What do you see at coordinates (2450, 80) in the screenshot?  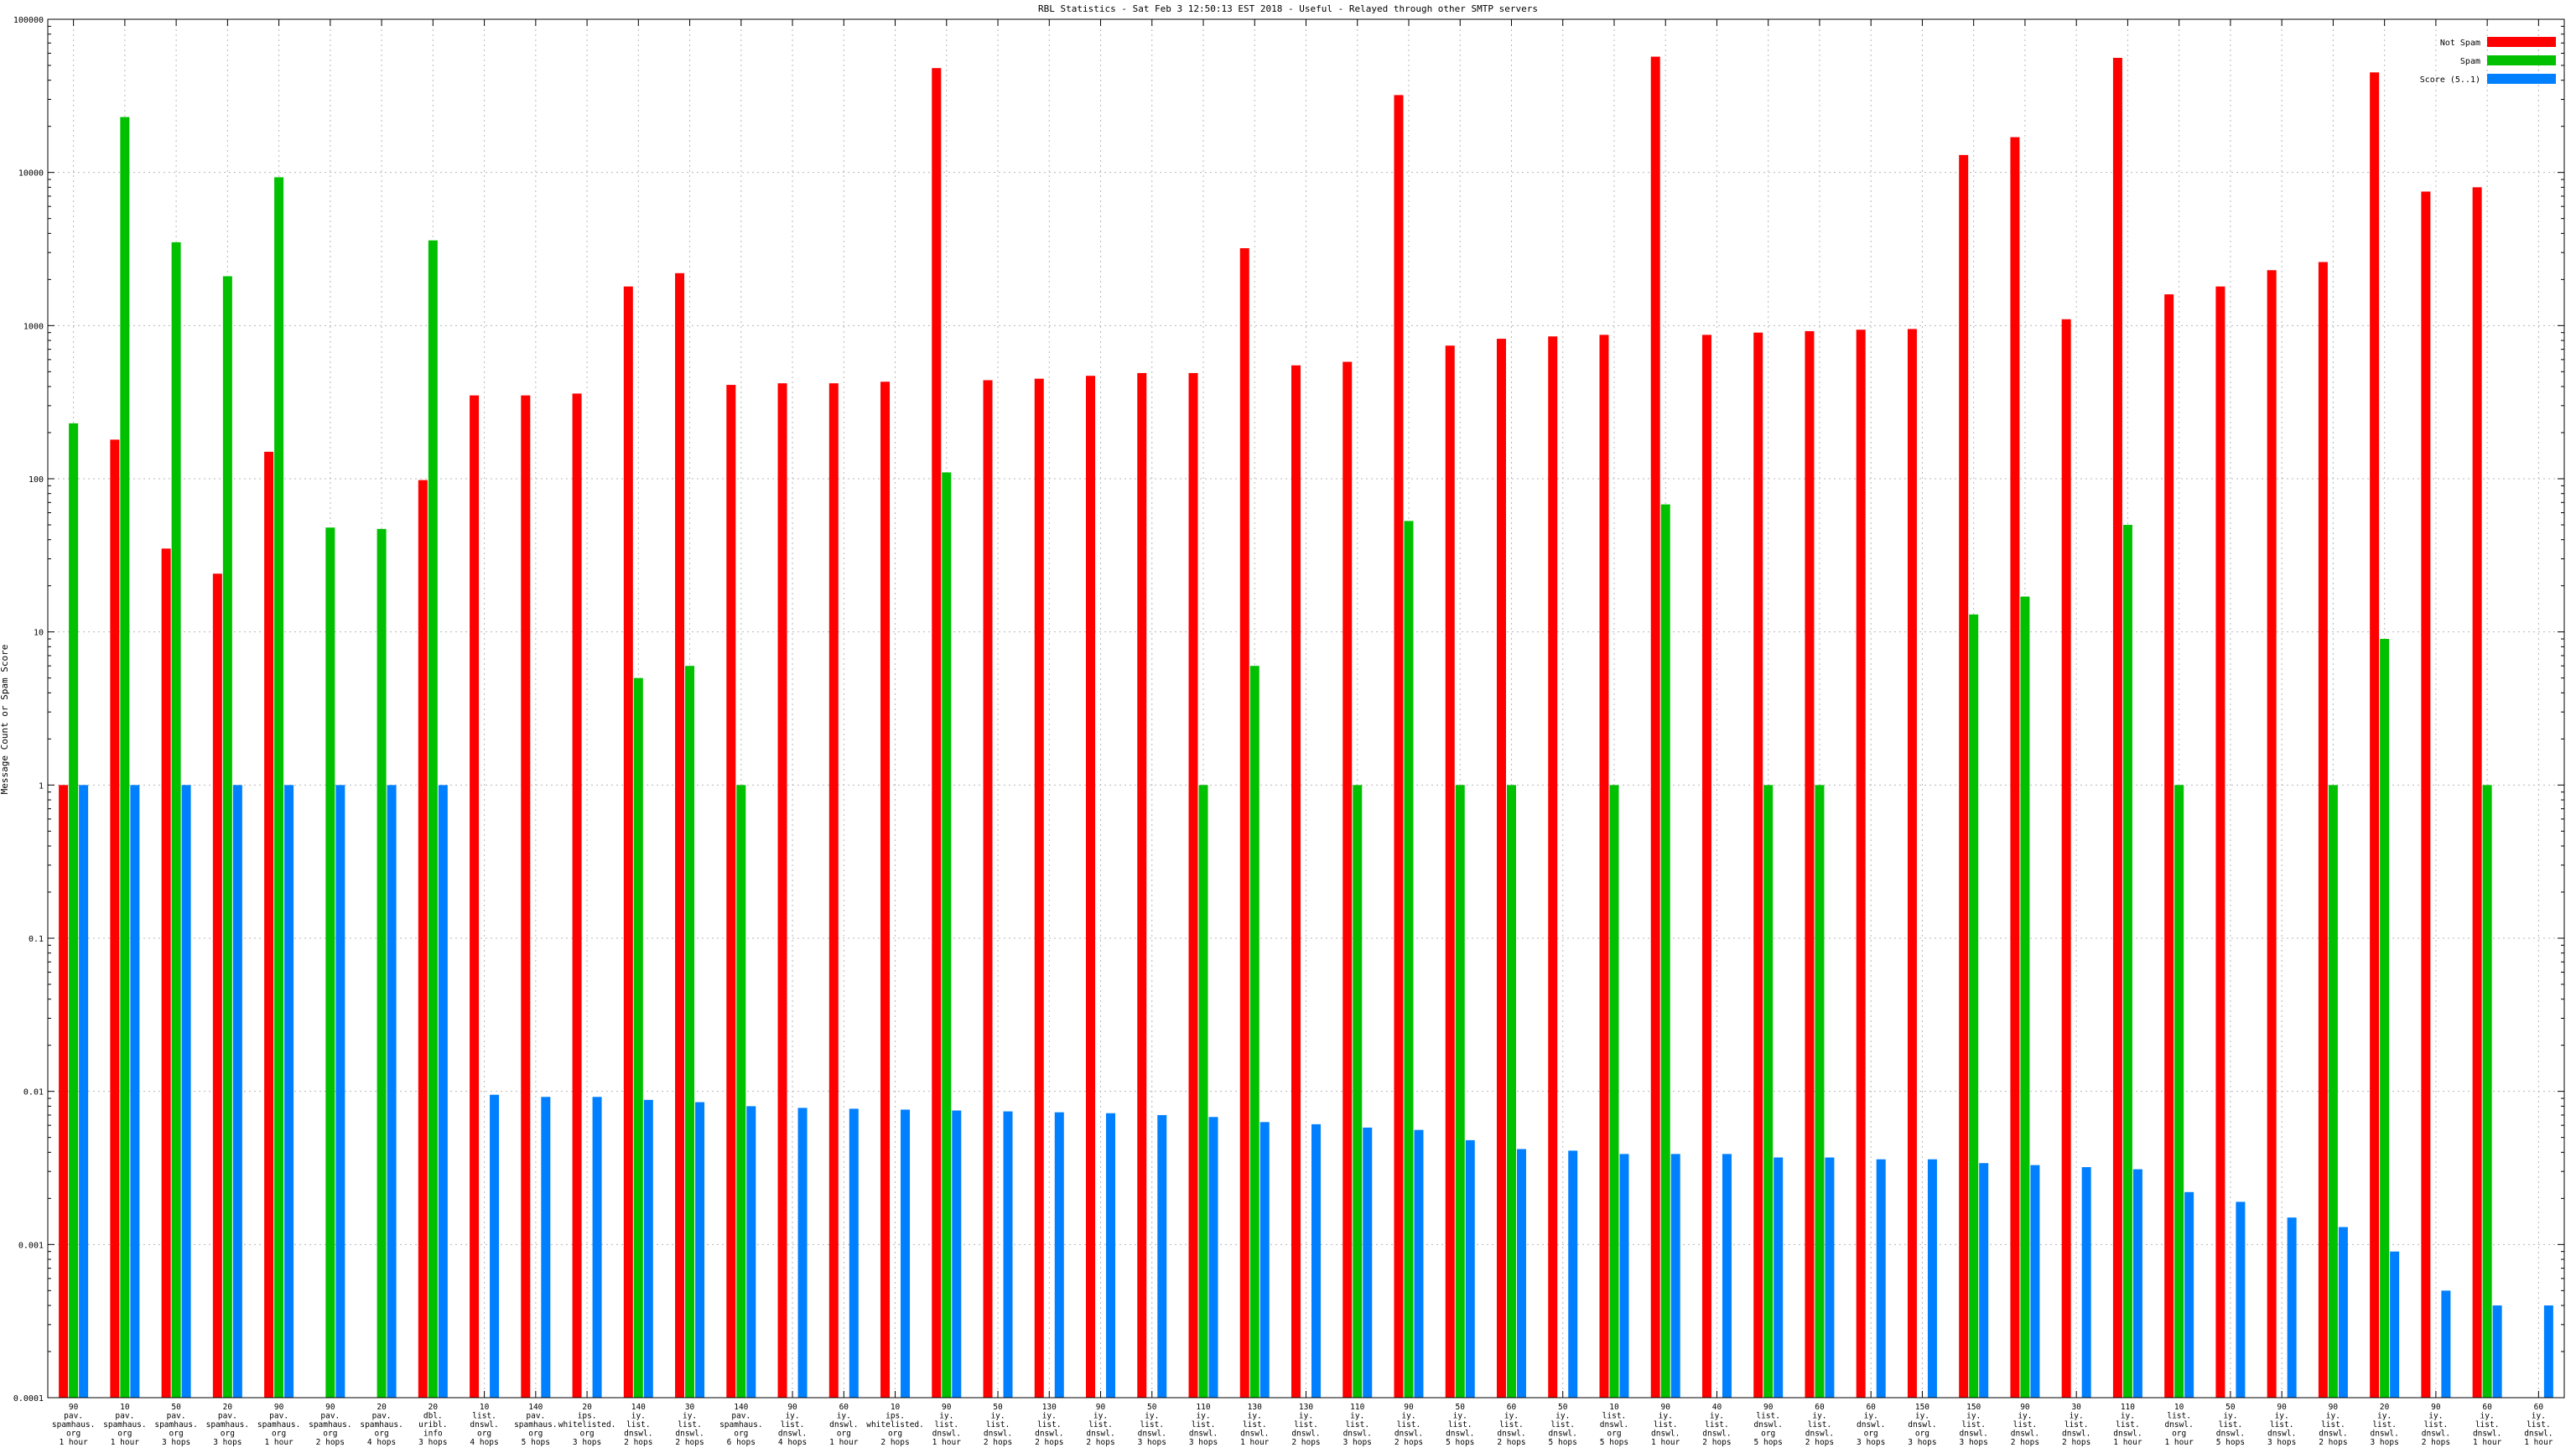 I see `legend-label: Score (5..1)` at bounding box center [2450, 80].